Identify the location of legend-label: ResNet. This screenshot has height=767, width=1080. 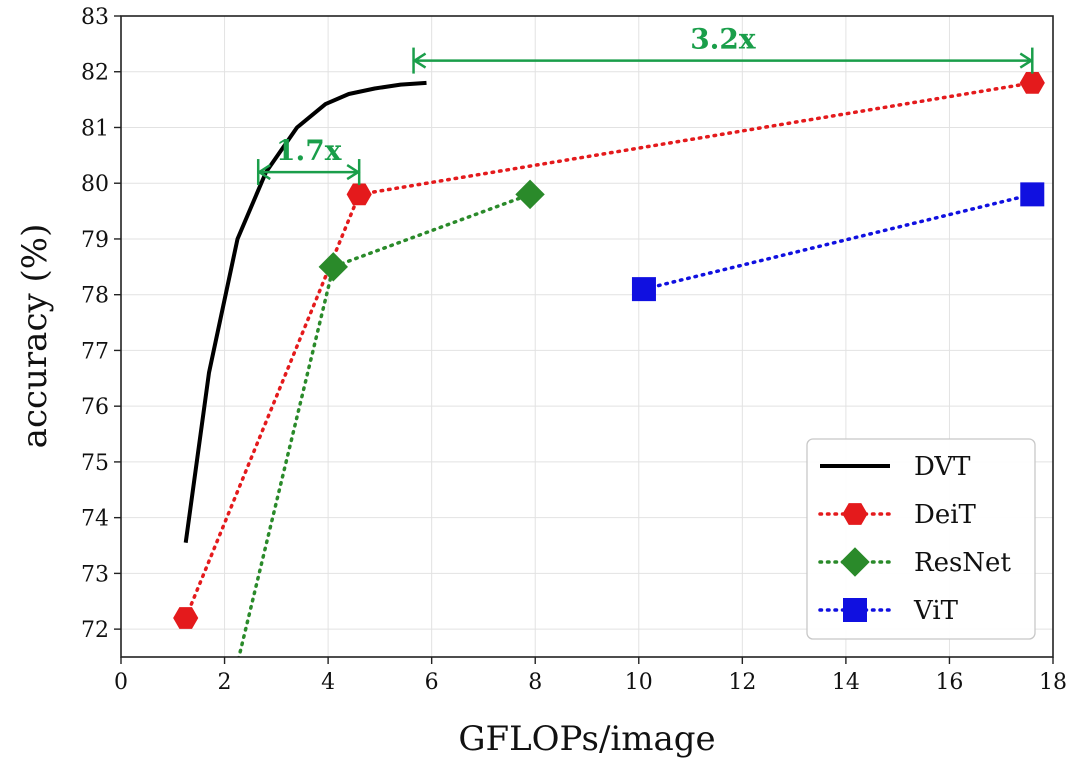
(962, 563).